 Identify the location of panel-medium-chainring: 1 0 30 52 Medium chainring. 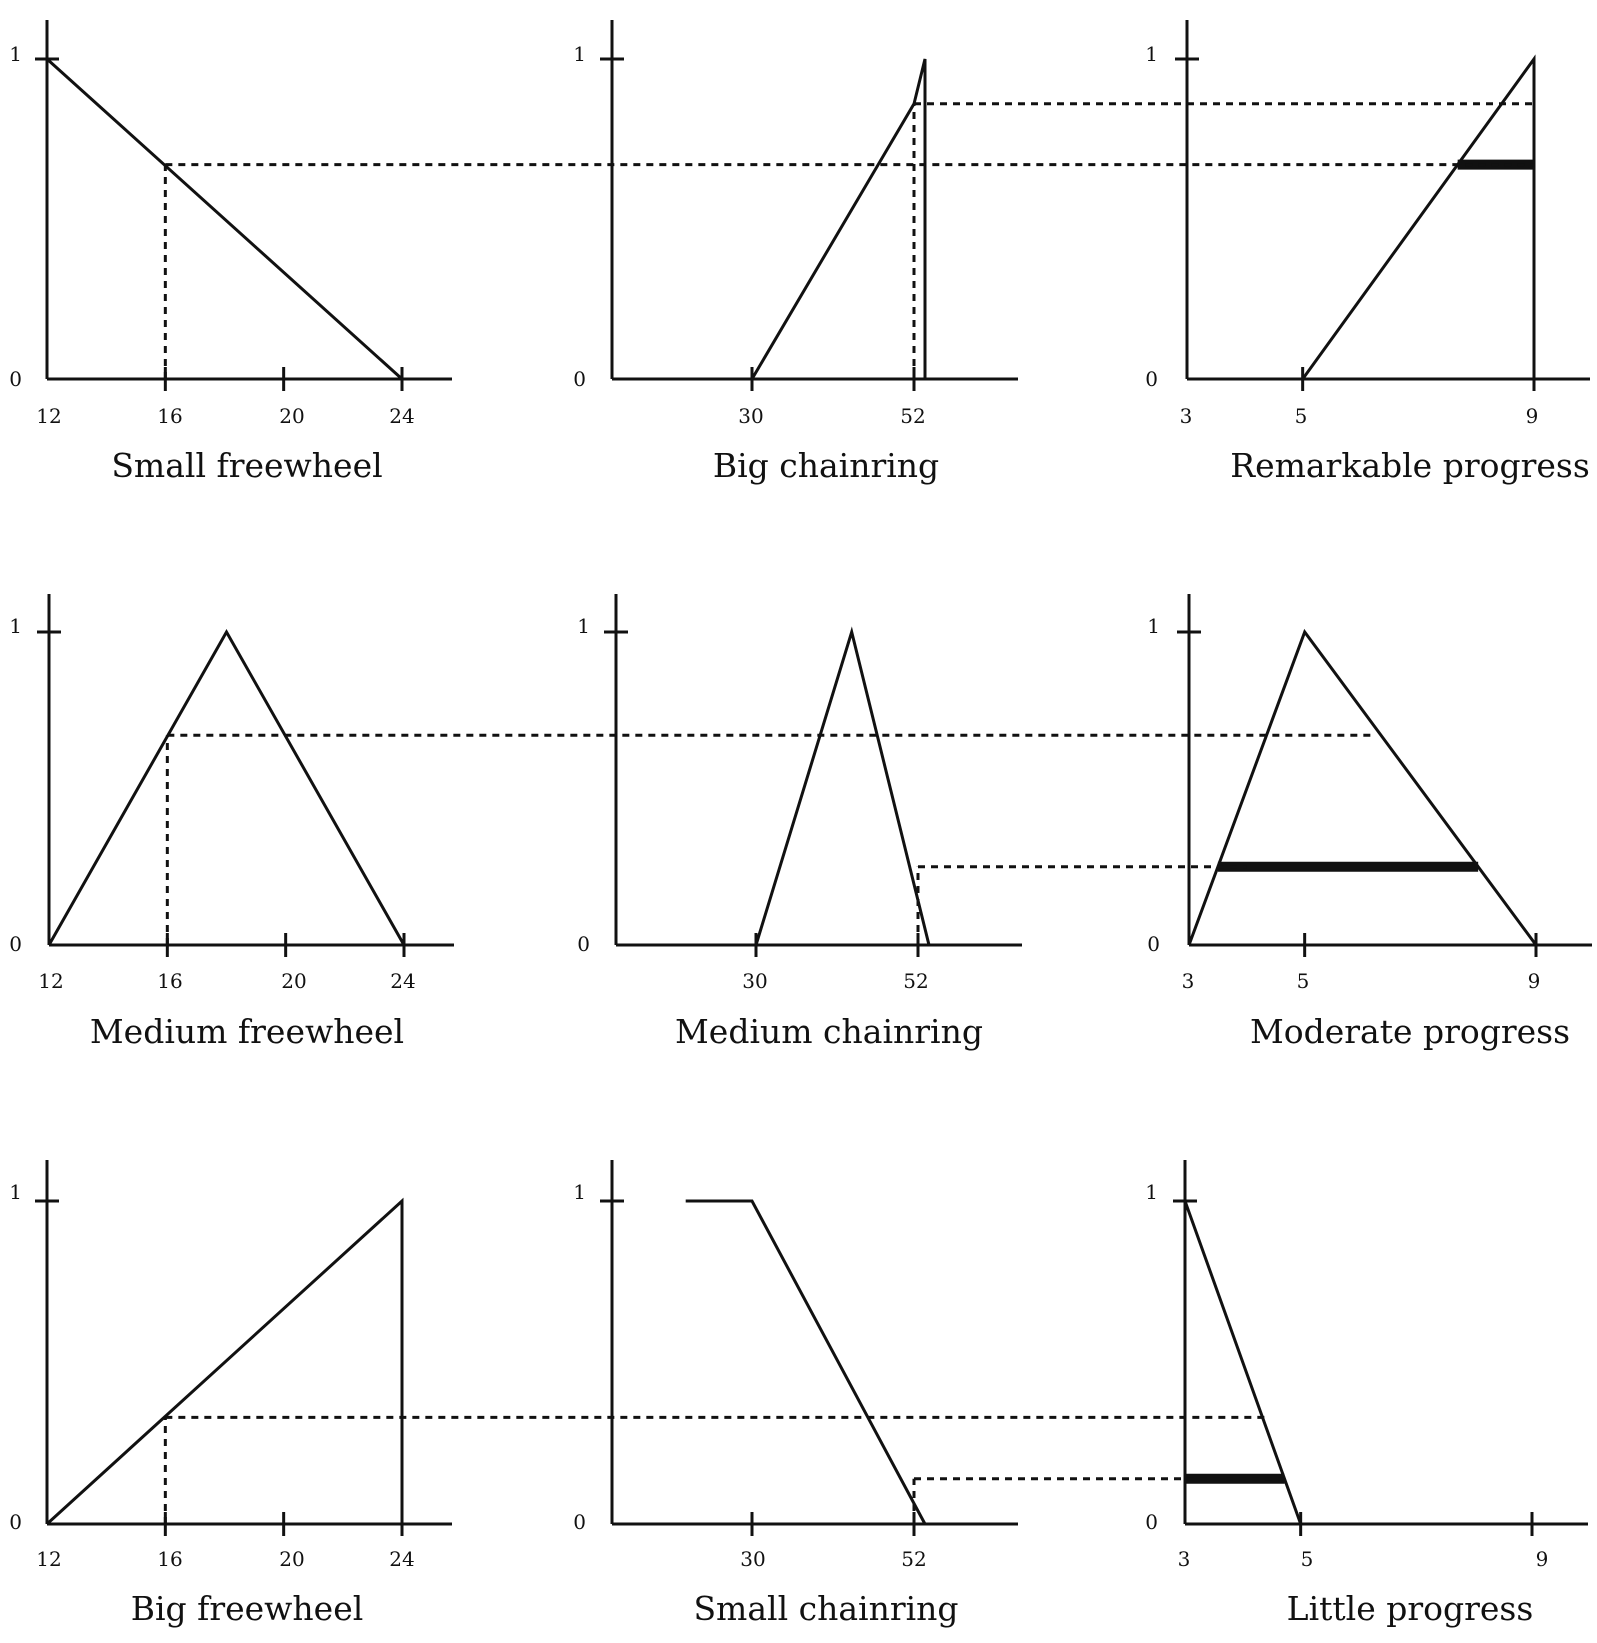
(780, 832).